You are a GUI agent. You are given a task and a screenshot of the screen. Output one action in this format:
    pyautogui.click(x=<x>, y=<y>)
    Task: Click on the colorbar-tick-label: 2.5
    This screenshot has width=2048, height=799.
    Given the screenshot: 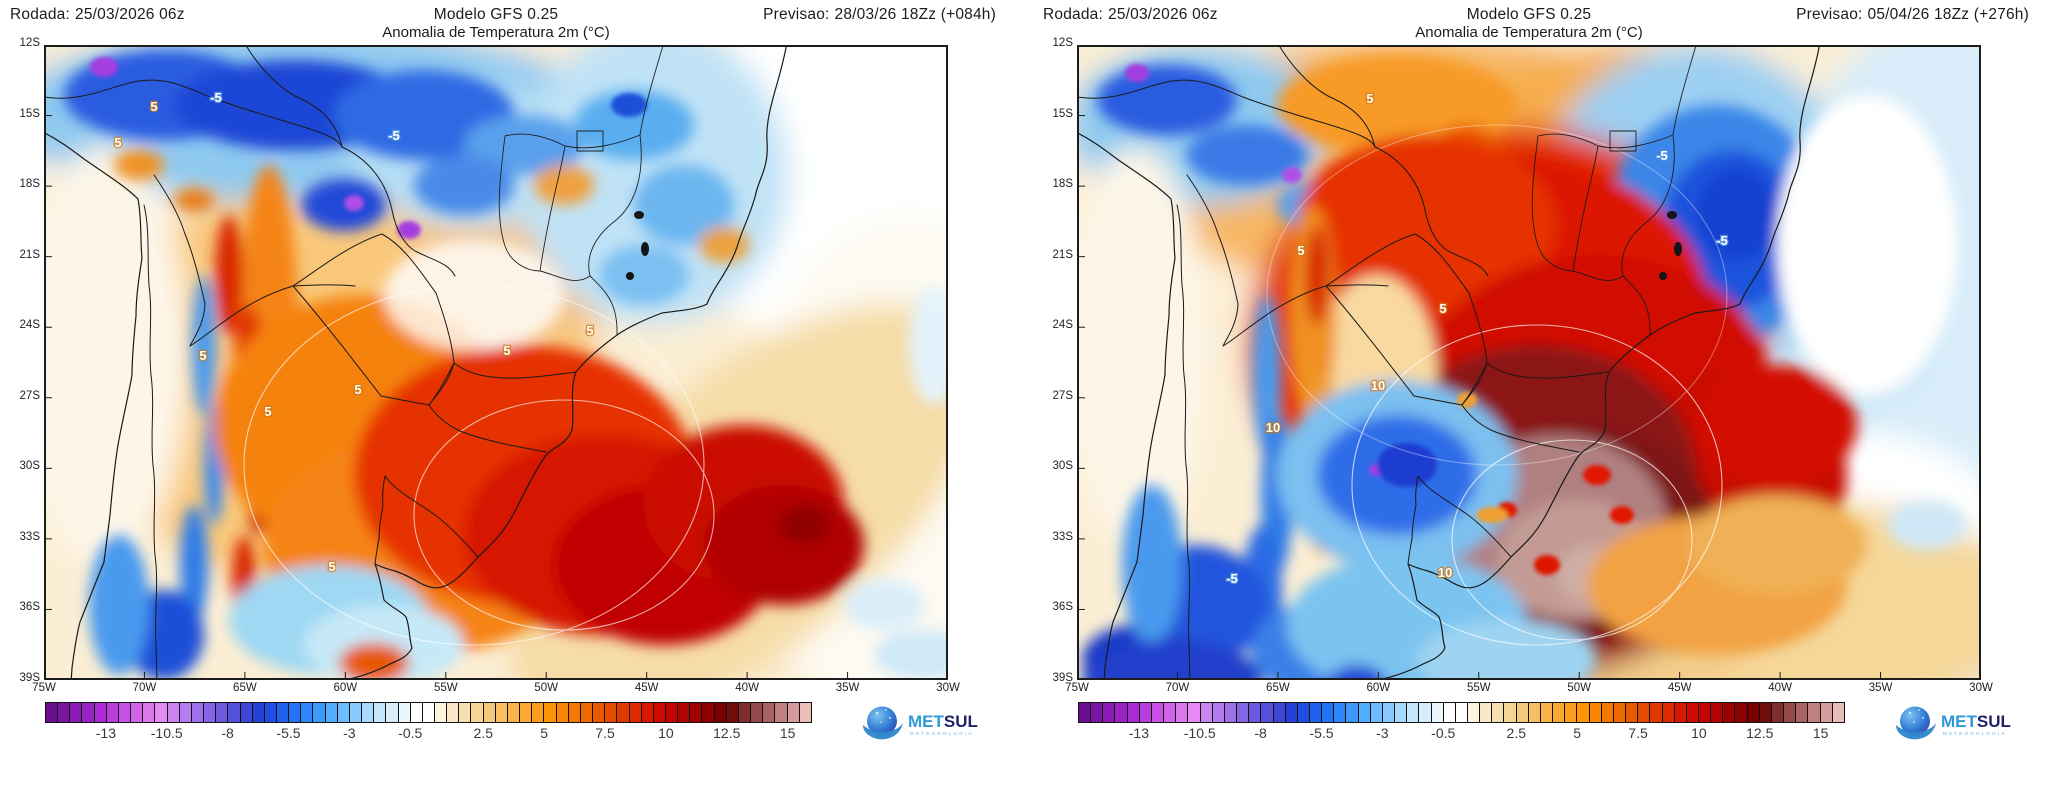 What is the action you would take?
    pyautogui.click(x=483, y=733)
    